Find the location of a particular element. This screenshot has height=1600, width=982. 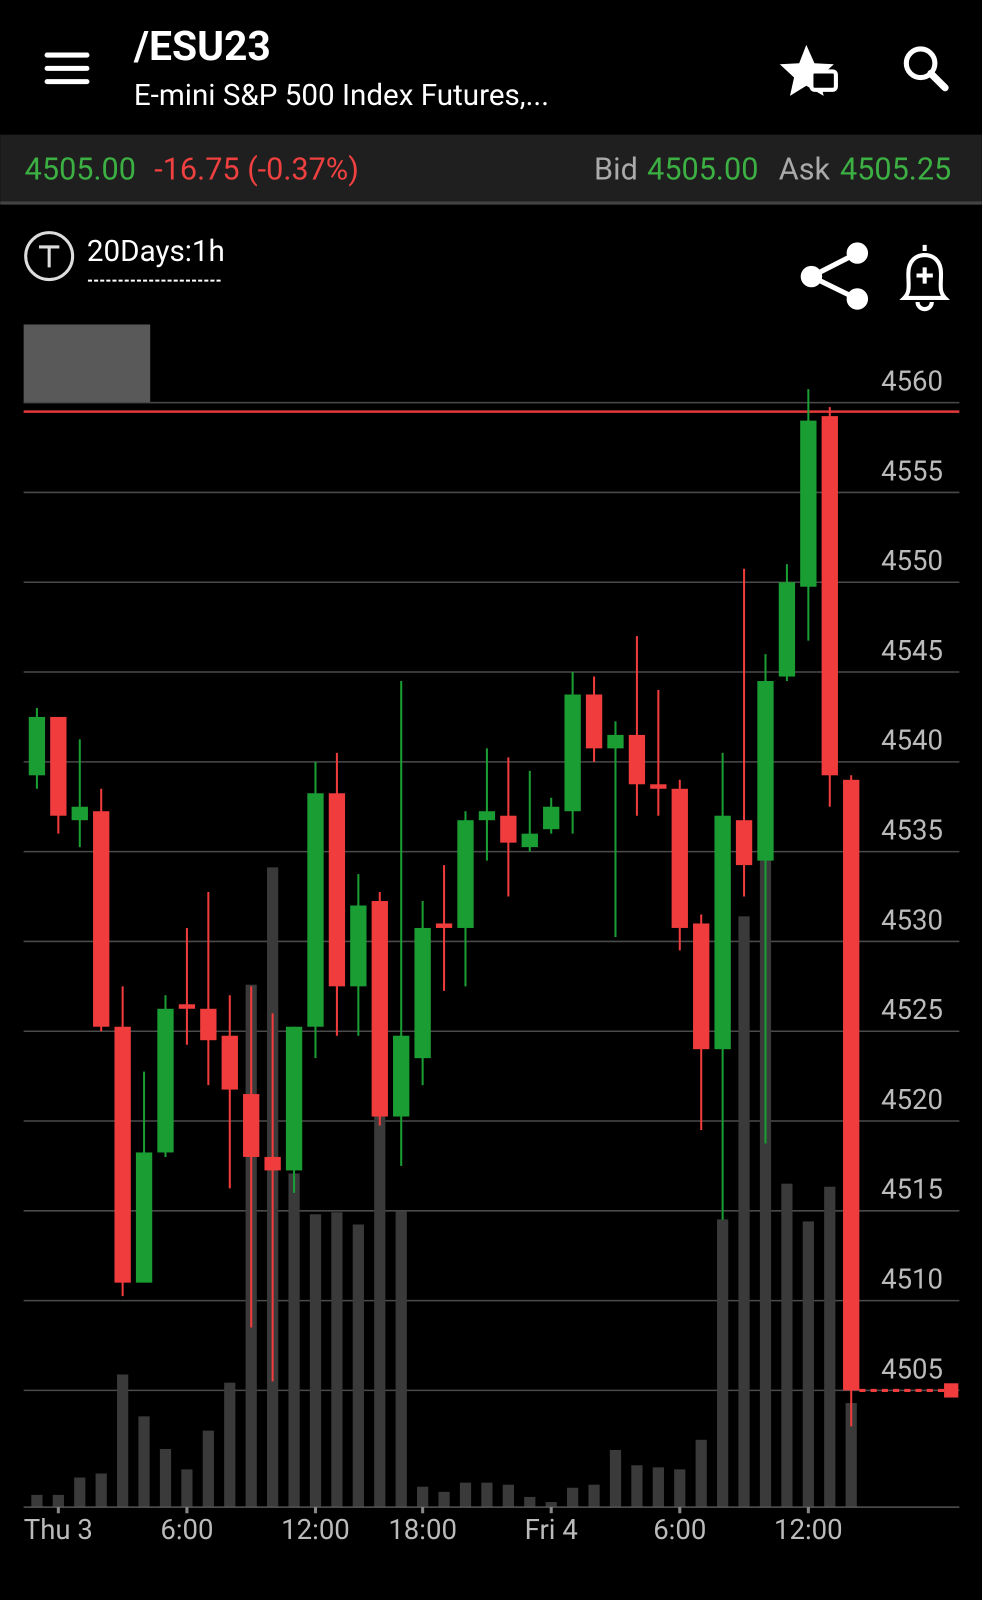

x-tick-label: 12:00 is located at coordinates (808, 1529).